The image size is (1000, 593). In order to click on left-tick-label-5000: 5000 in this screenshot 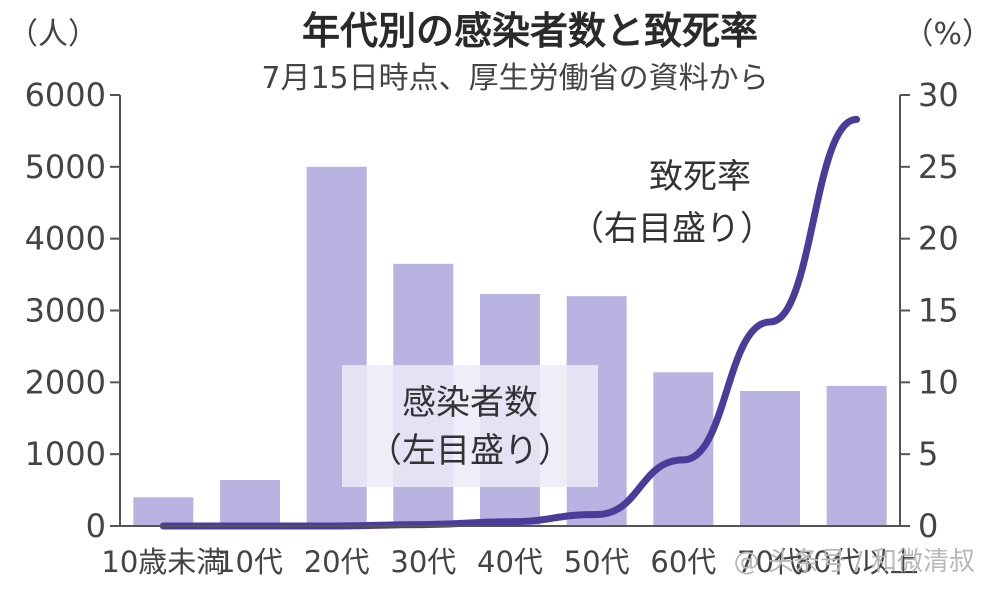, I will do `click(65, 167)`.